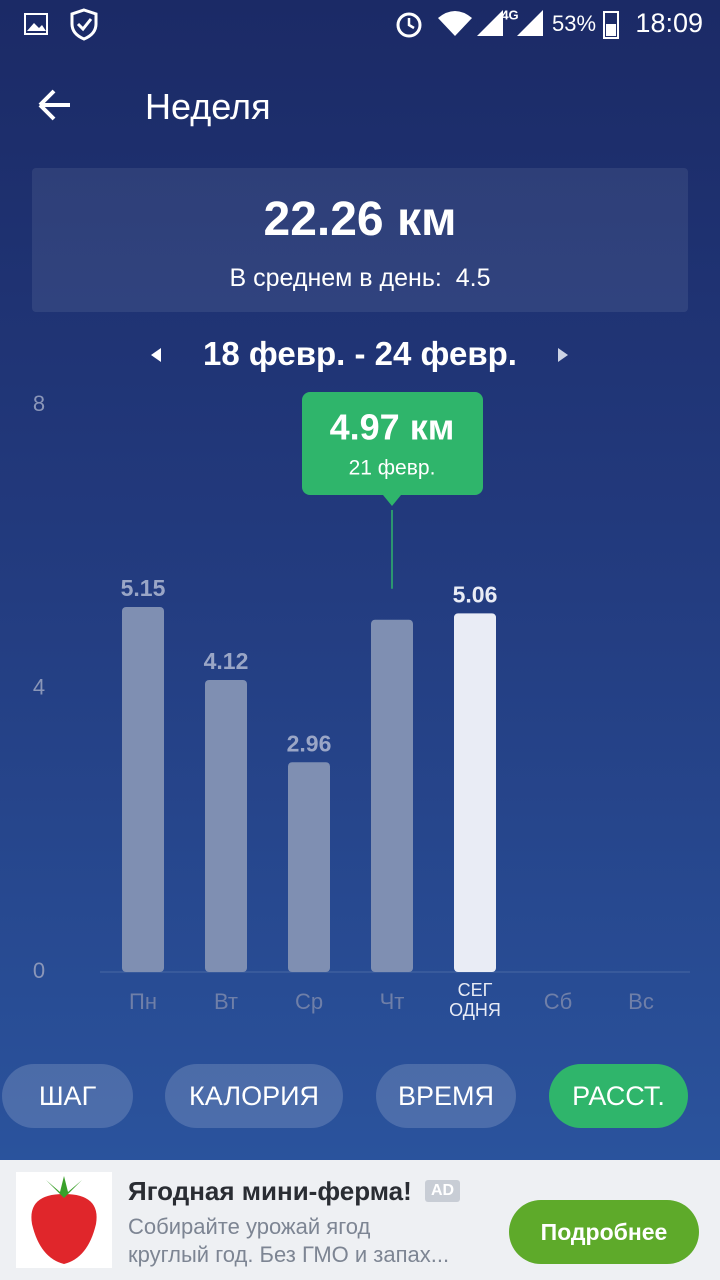 Image resolution: width=720 pixels, height=1280 pixels. I want to click on date-range: 18 февр. - 24 февр., so click(360, 353).